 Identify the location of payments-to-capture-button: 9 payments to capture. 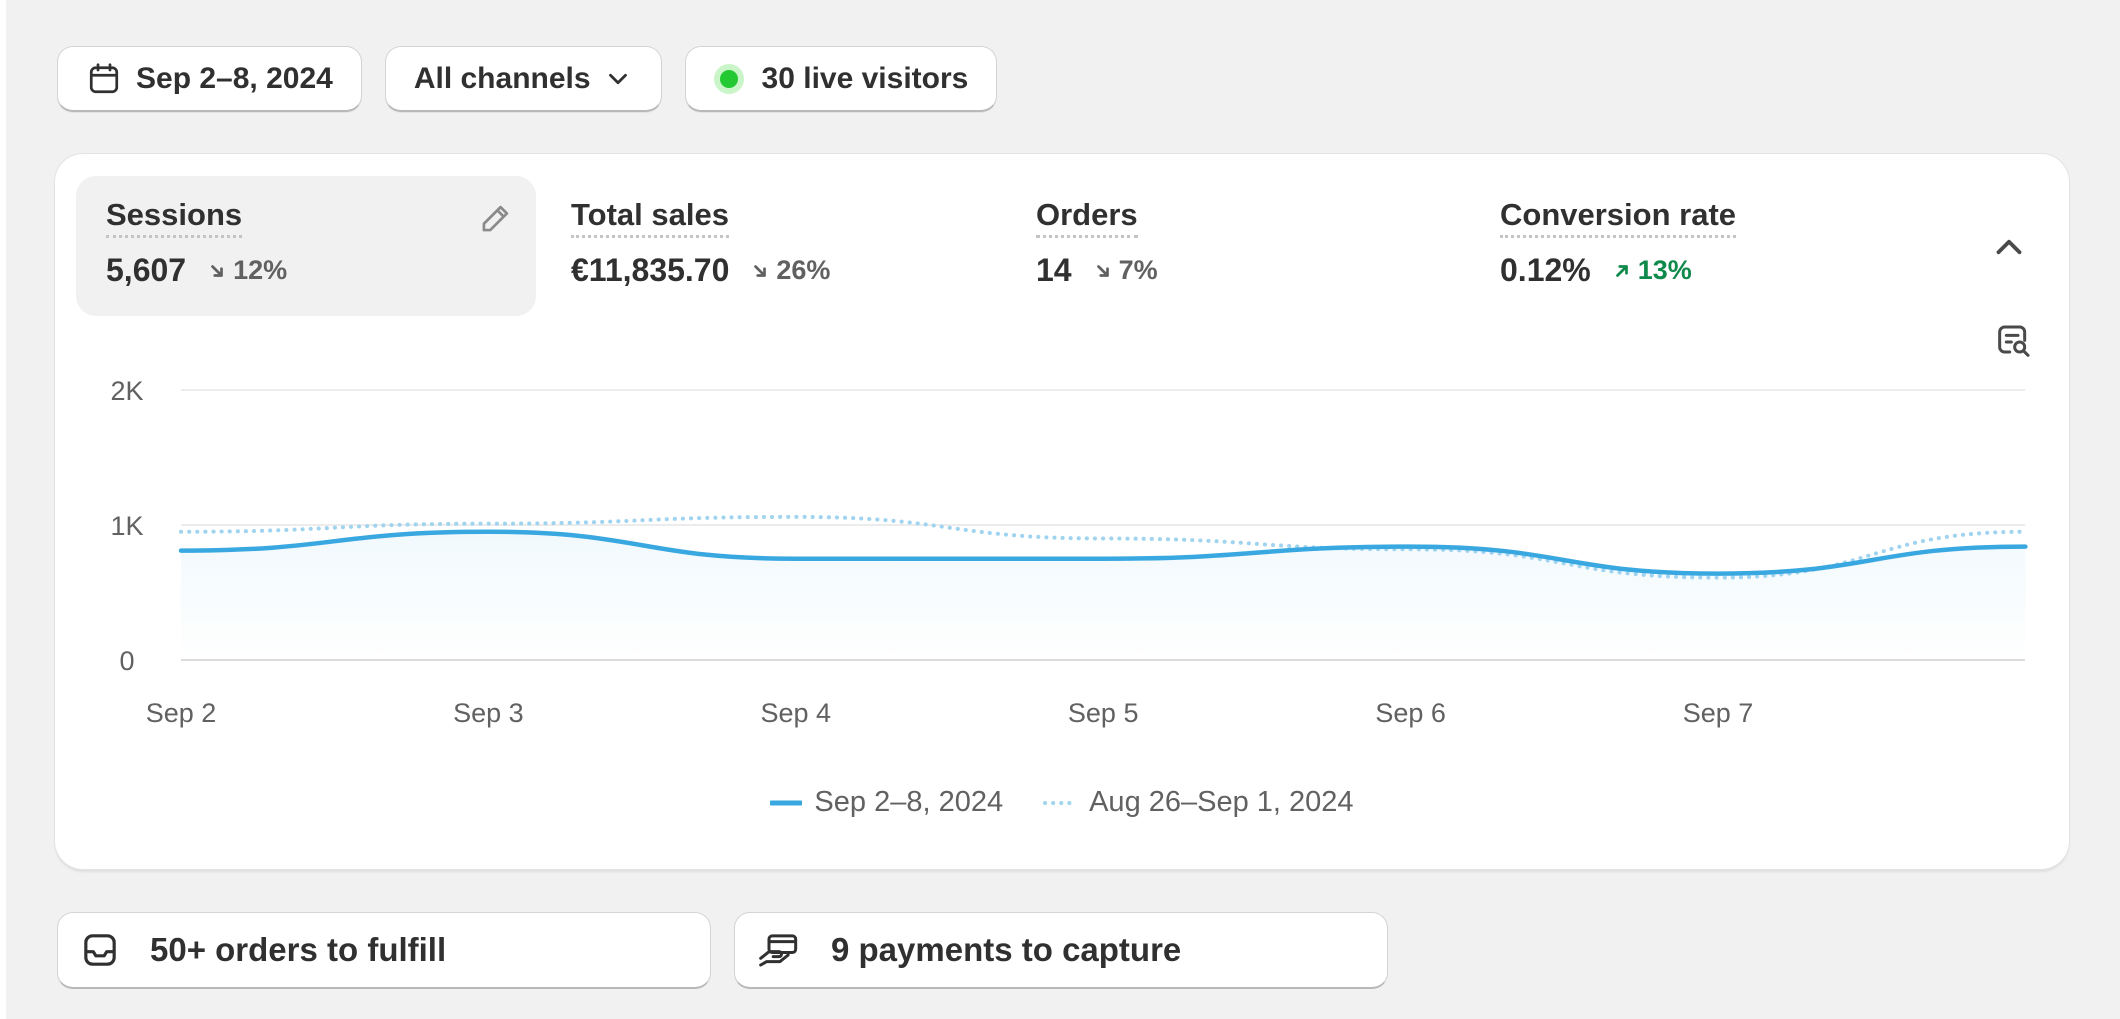
(1061, 950).